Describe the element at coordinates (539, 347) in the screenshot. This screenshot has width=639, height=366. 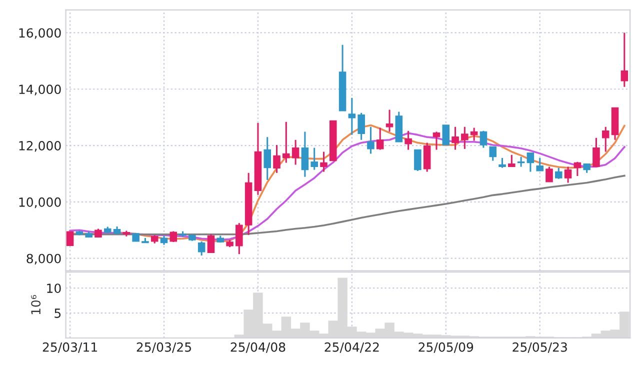
I see `x-tick-label: 25/05/23` at that location.